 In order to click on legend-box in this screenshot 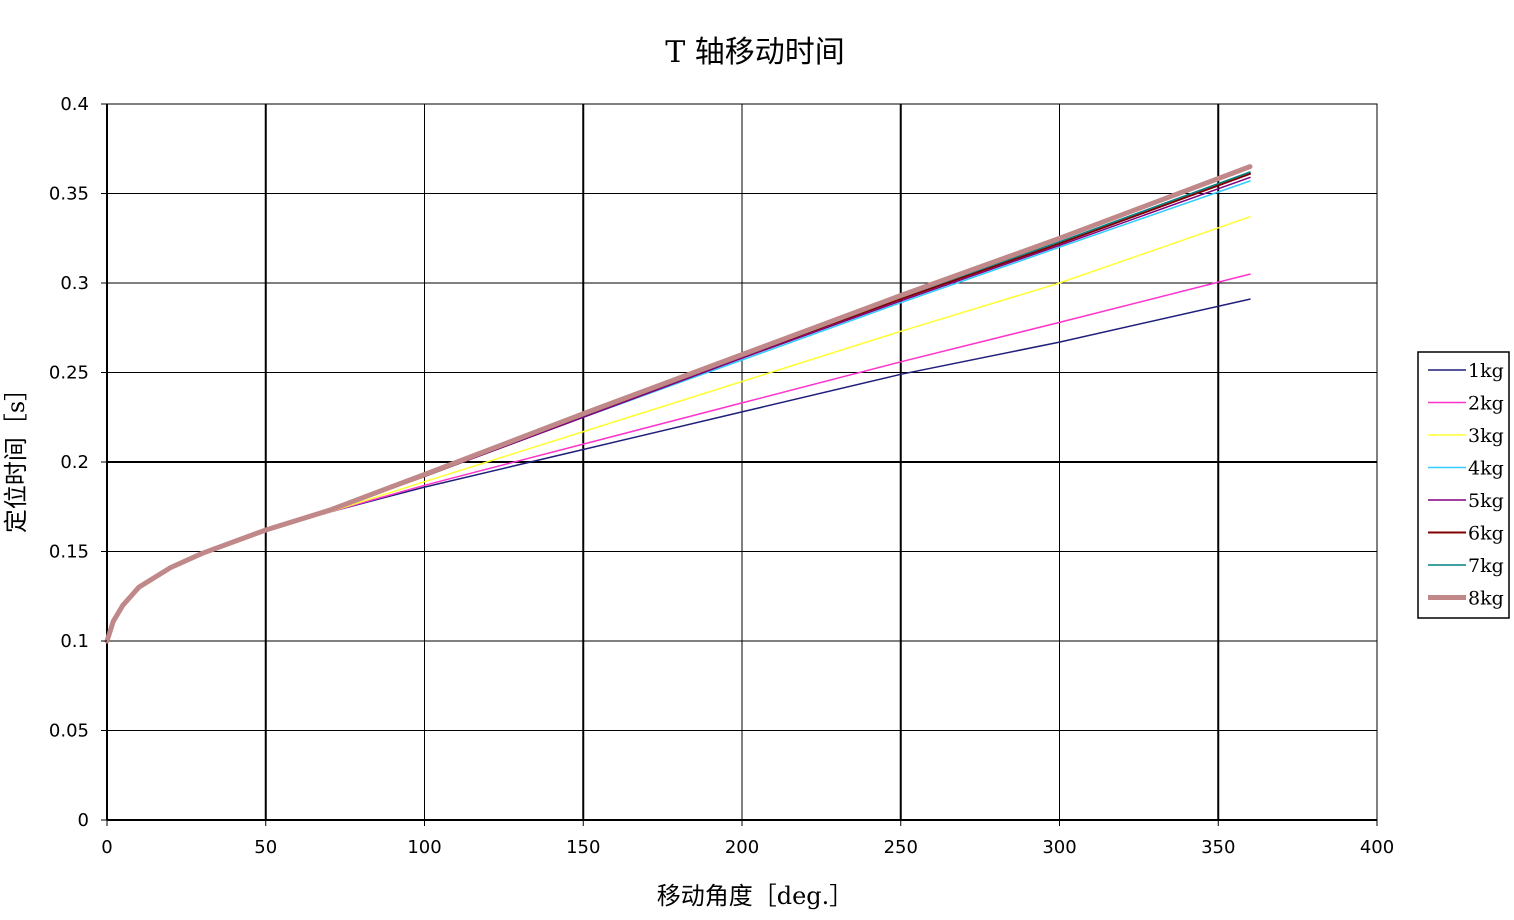, I will do `click(1463, 485)`.